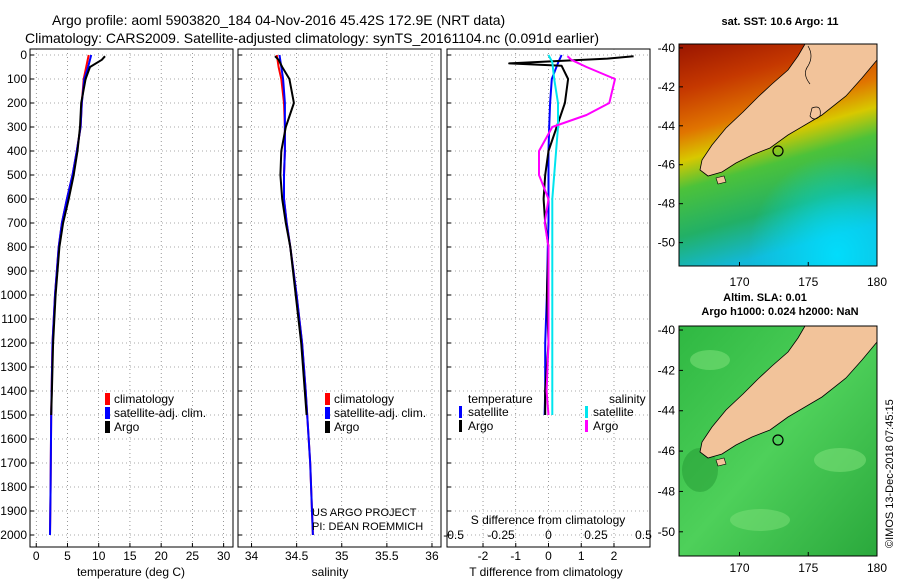  Describe the element at coordinates (224, 556) in the screenshot. I see `x-tick-label: 30` at that location.